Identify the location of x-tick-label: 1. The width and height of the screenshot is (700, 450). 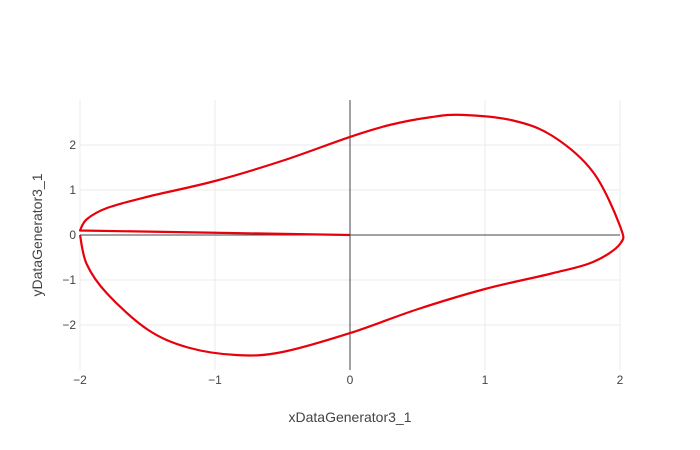
(485, 380).